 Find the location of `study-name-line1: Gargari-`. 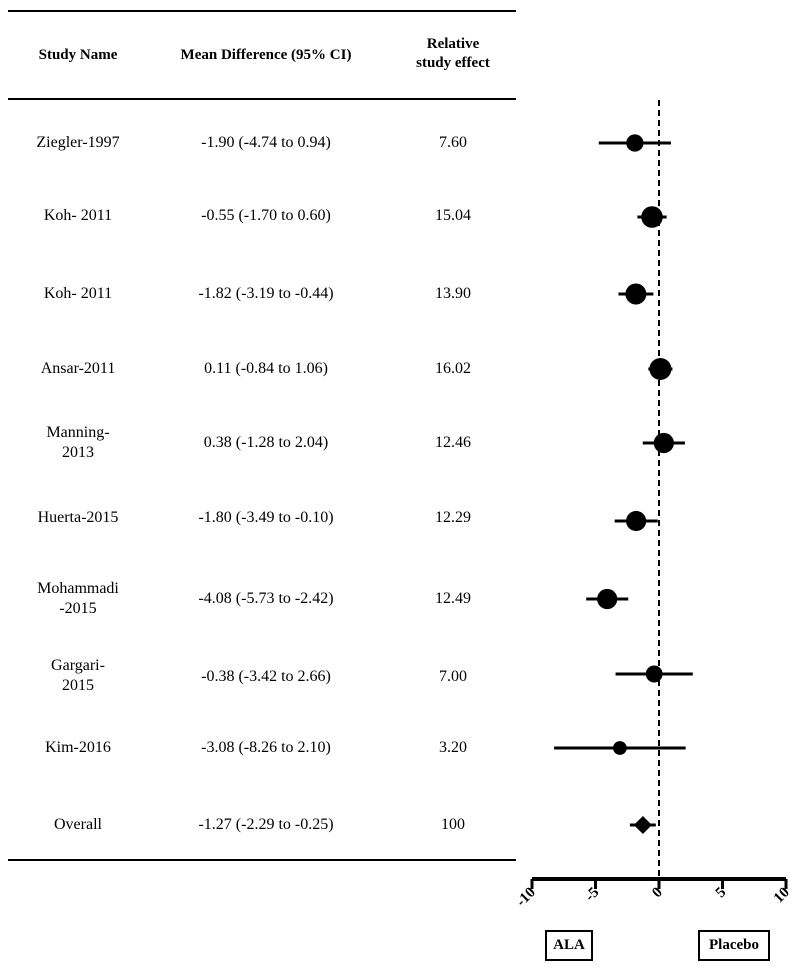

study-name-line1: Gargari- is located at coordinates (78, 665).